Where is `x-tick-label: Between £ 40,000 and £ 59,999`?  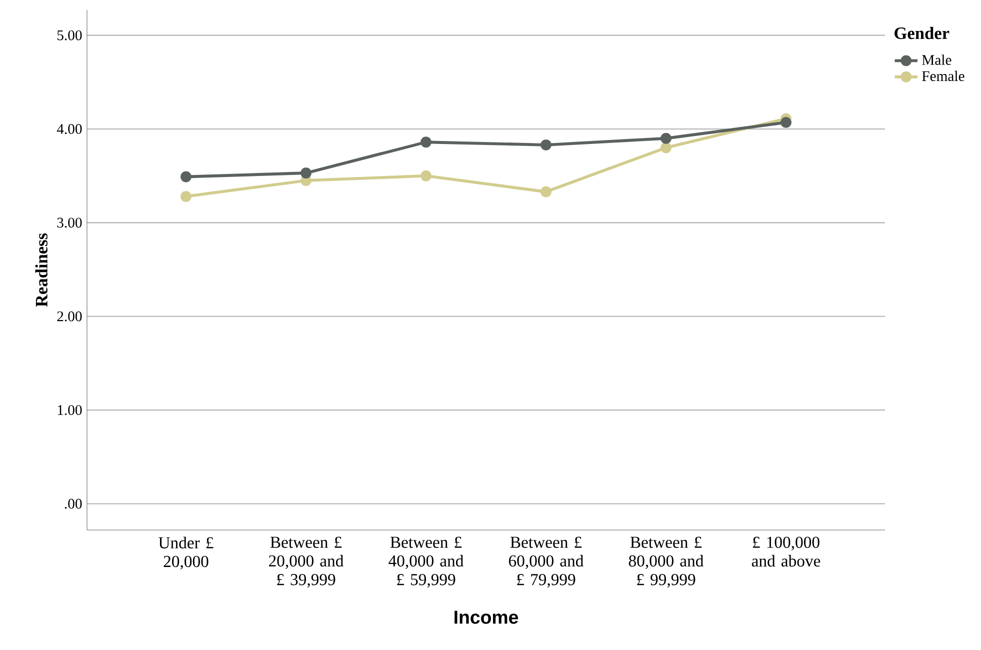 x-tick-label: Between £ 40,000 and £ 59,999 is located at coordinates (426, 562).